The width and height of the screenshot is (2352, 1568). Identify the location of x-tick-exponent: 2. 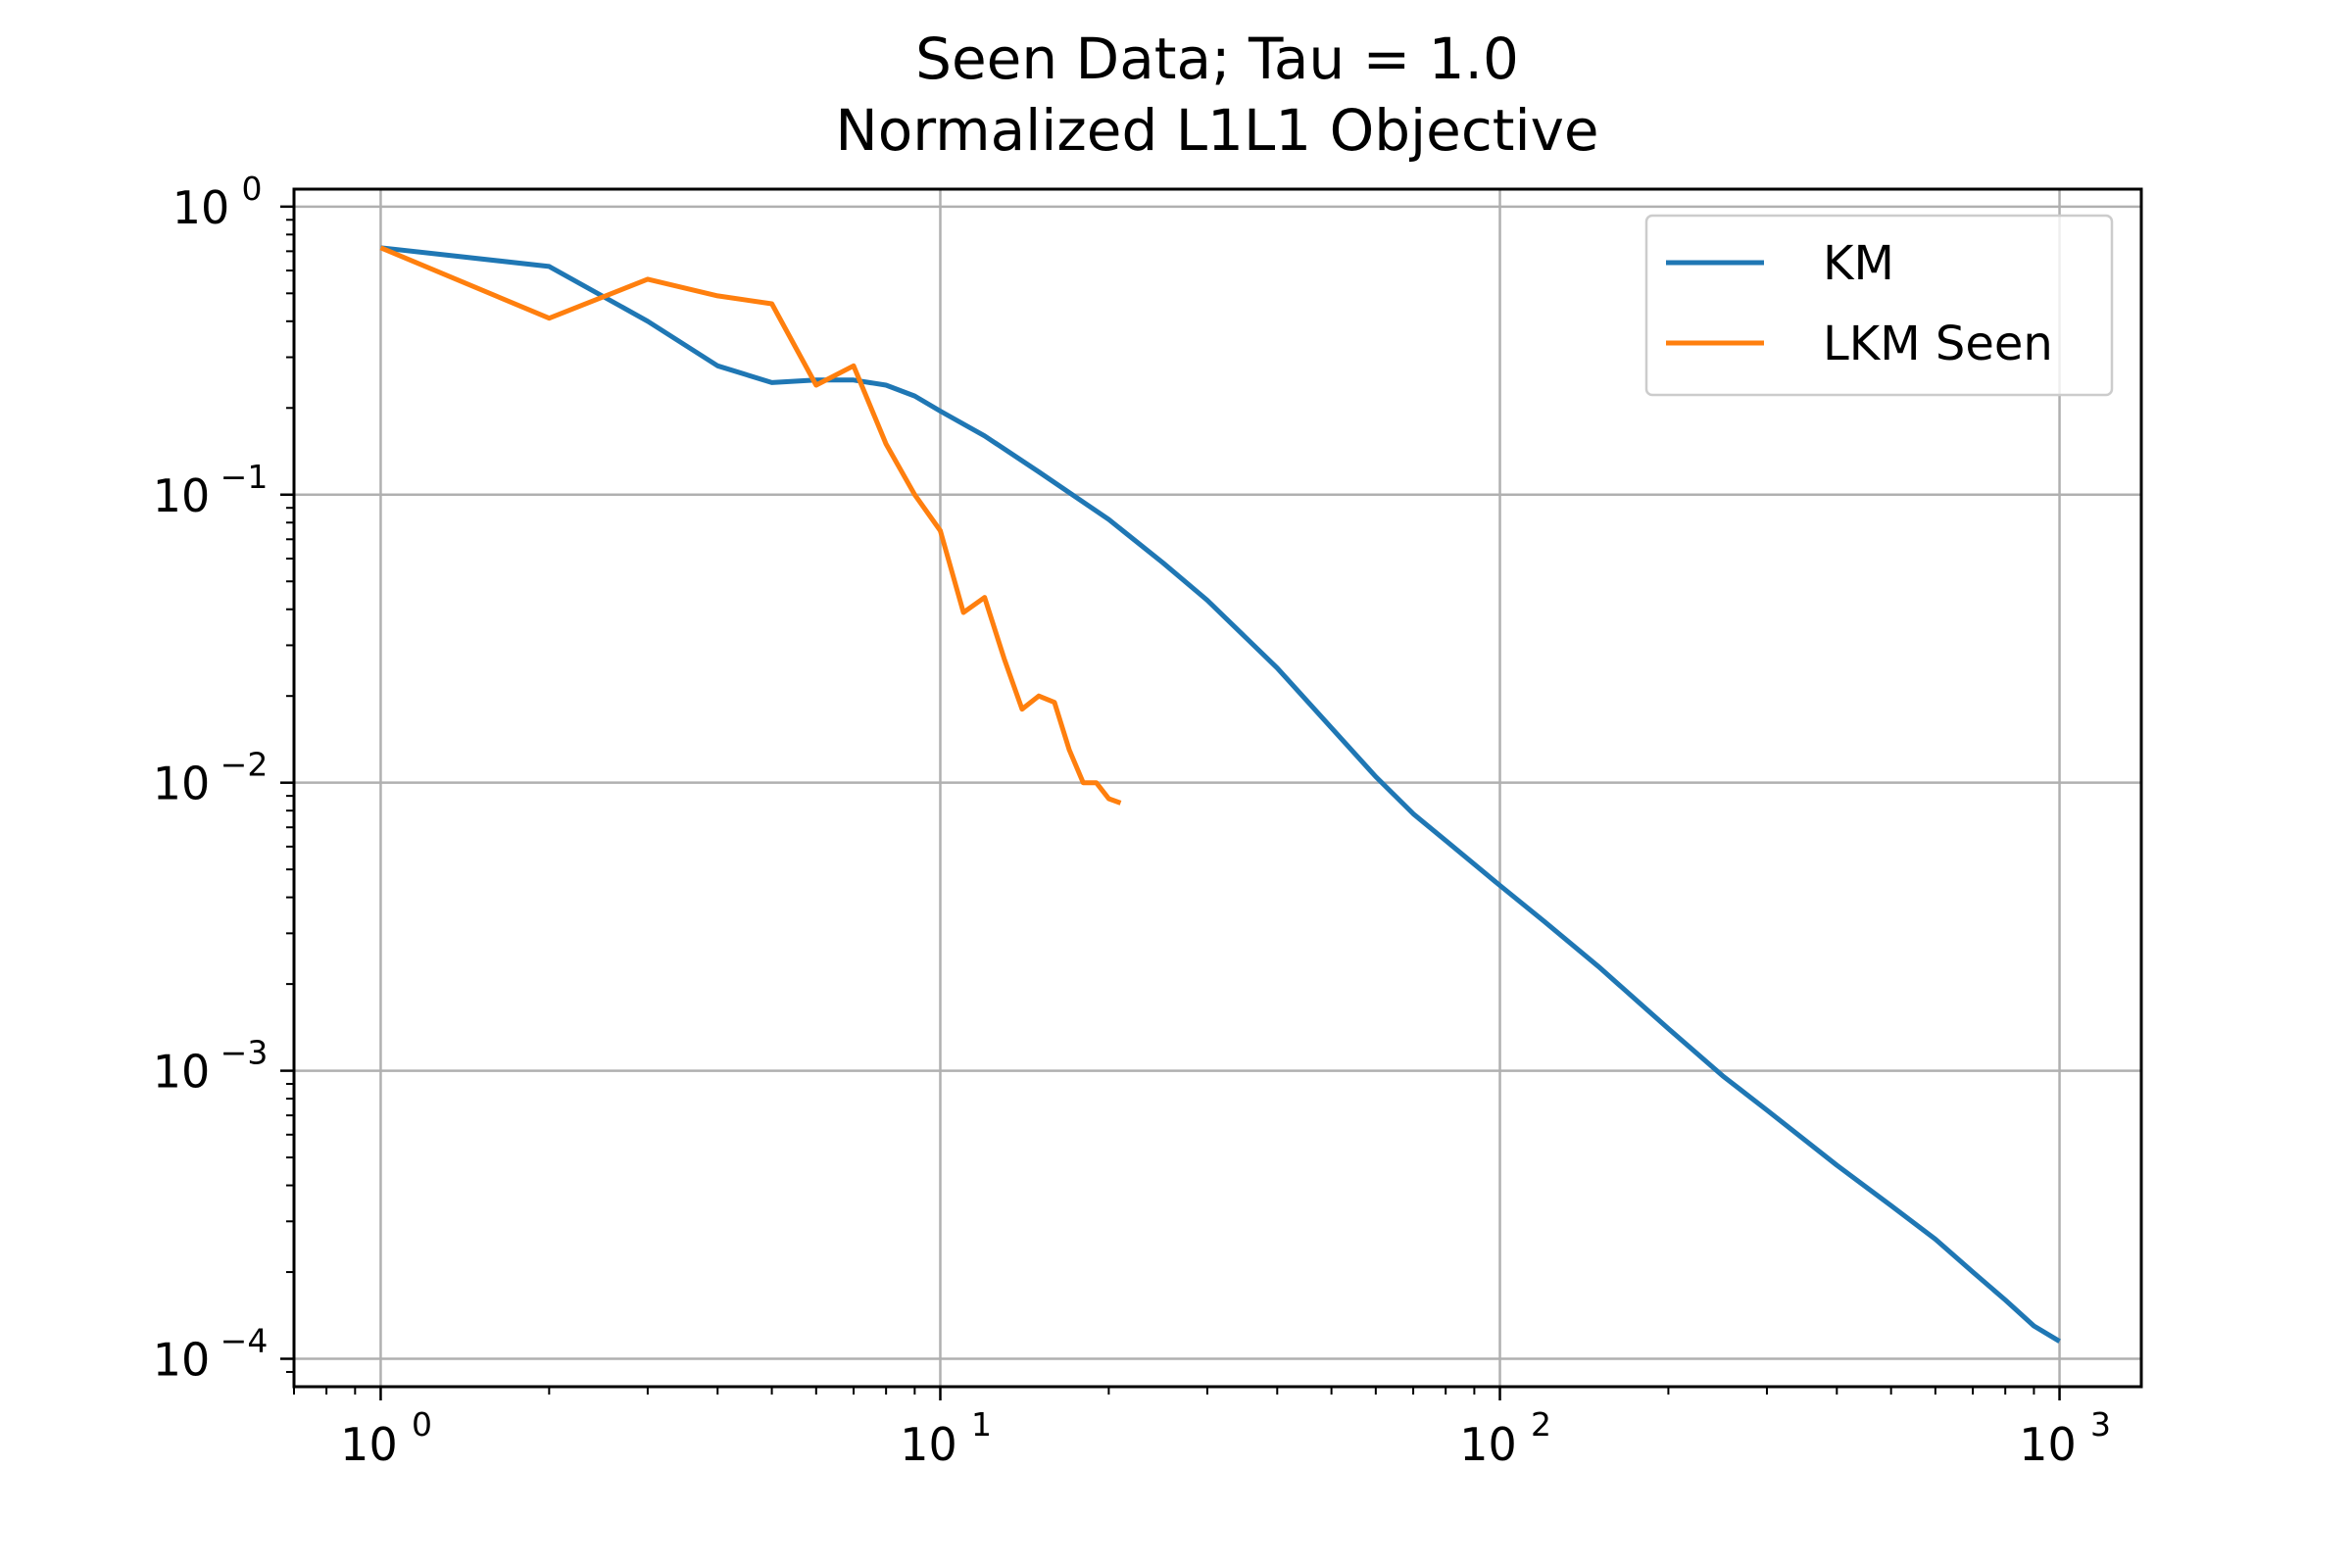
(1541, 1424).